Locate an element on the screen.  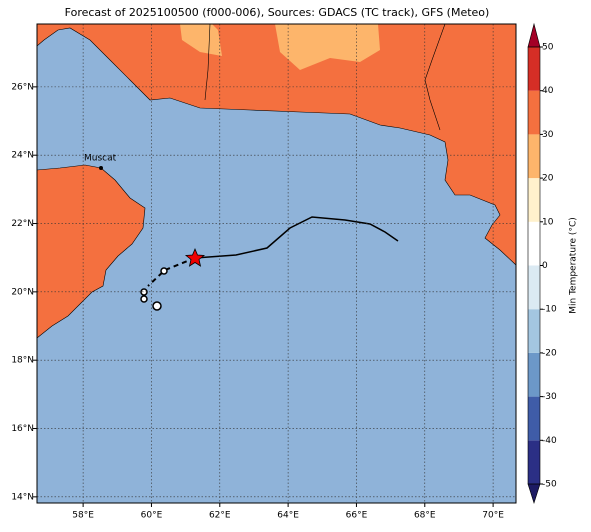
track-past is located at coordinates (171, 272).